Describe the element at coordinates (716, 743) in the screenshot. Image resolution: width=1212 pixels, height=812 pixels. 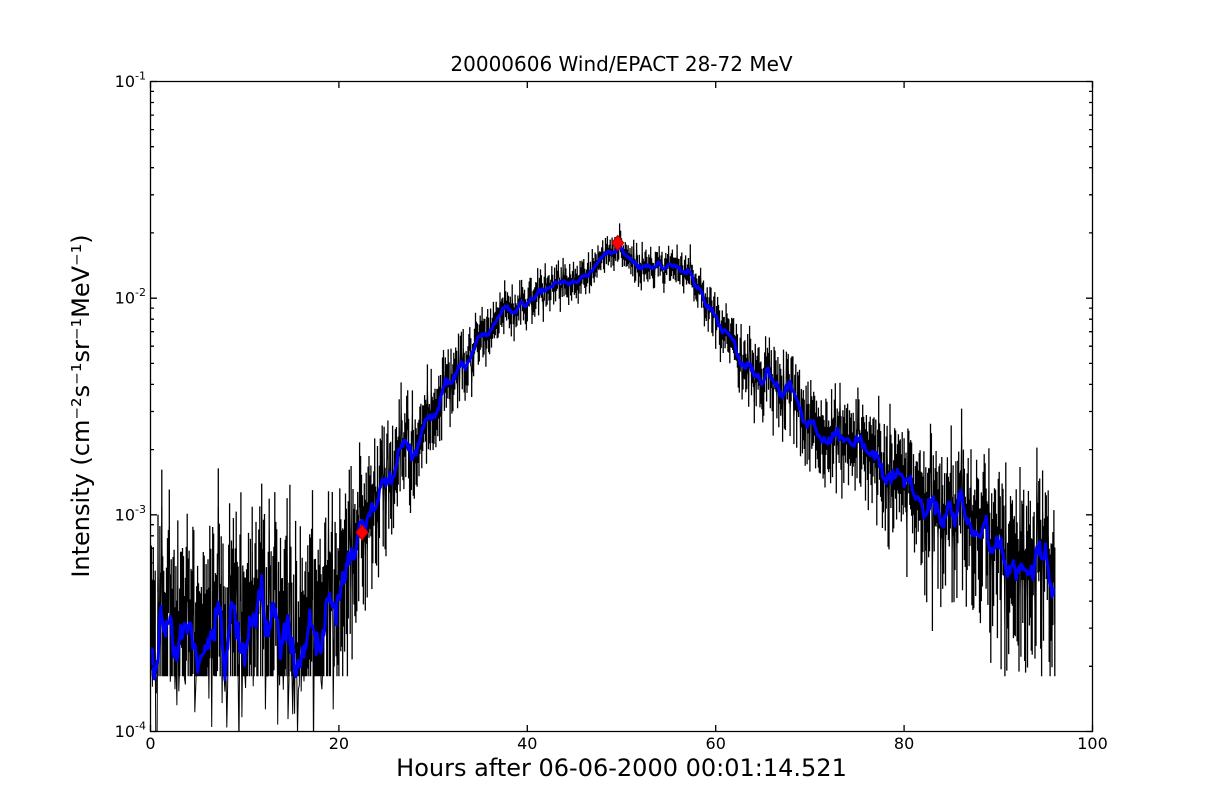
I see `x-tick-label: 60` at that location.